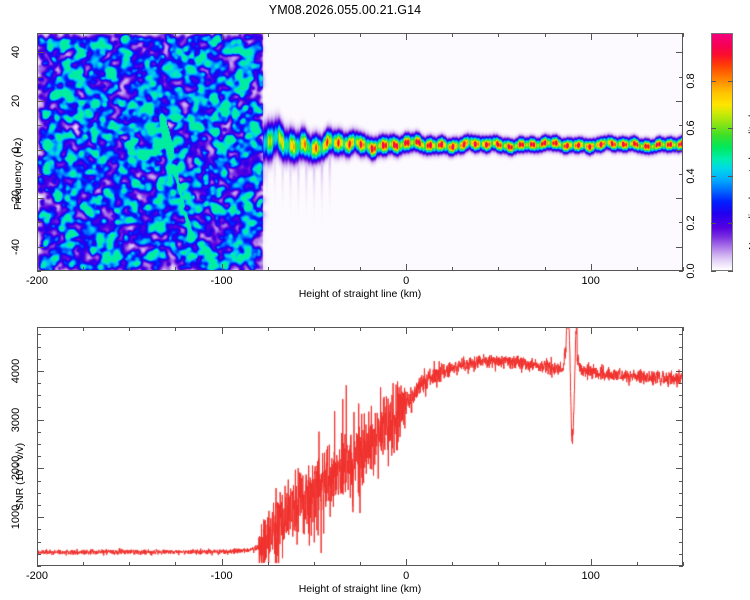 The width and height of the screenshot is (750, 600). I want to click on colorbar-tick-label: 0.4, so click(691, 176).